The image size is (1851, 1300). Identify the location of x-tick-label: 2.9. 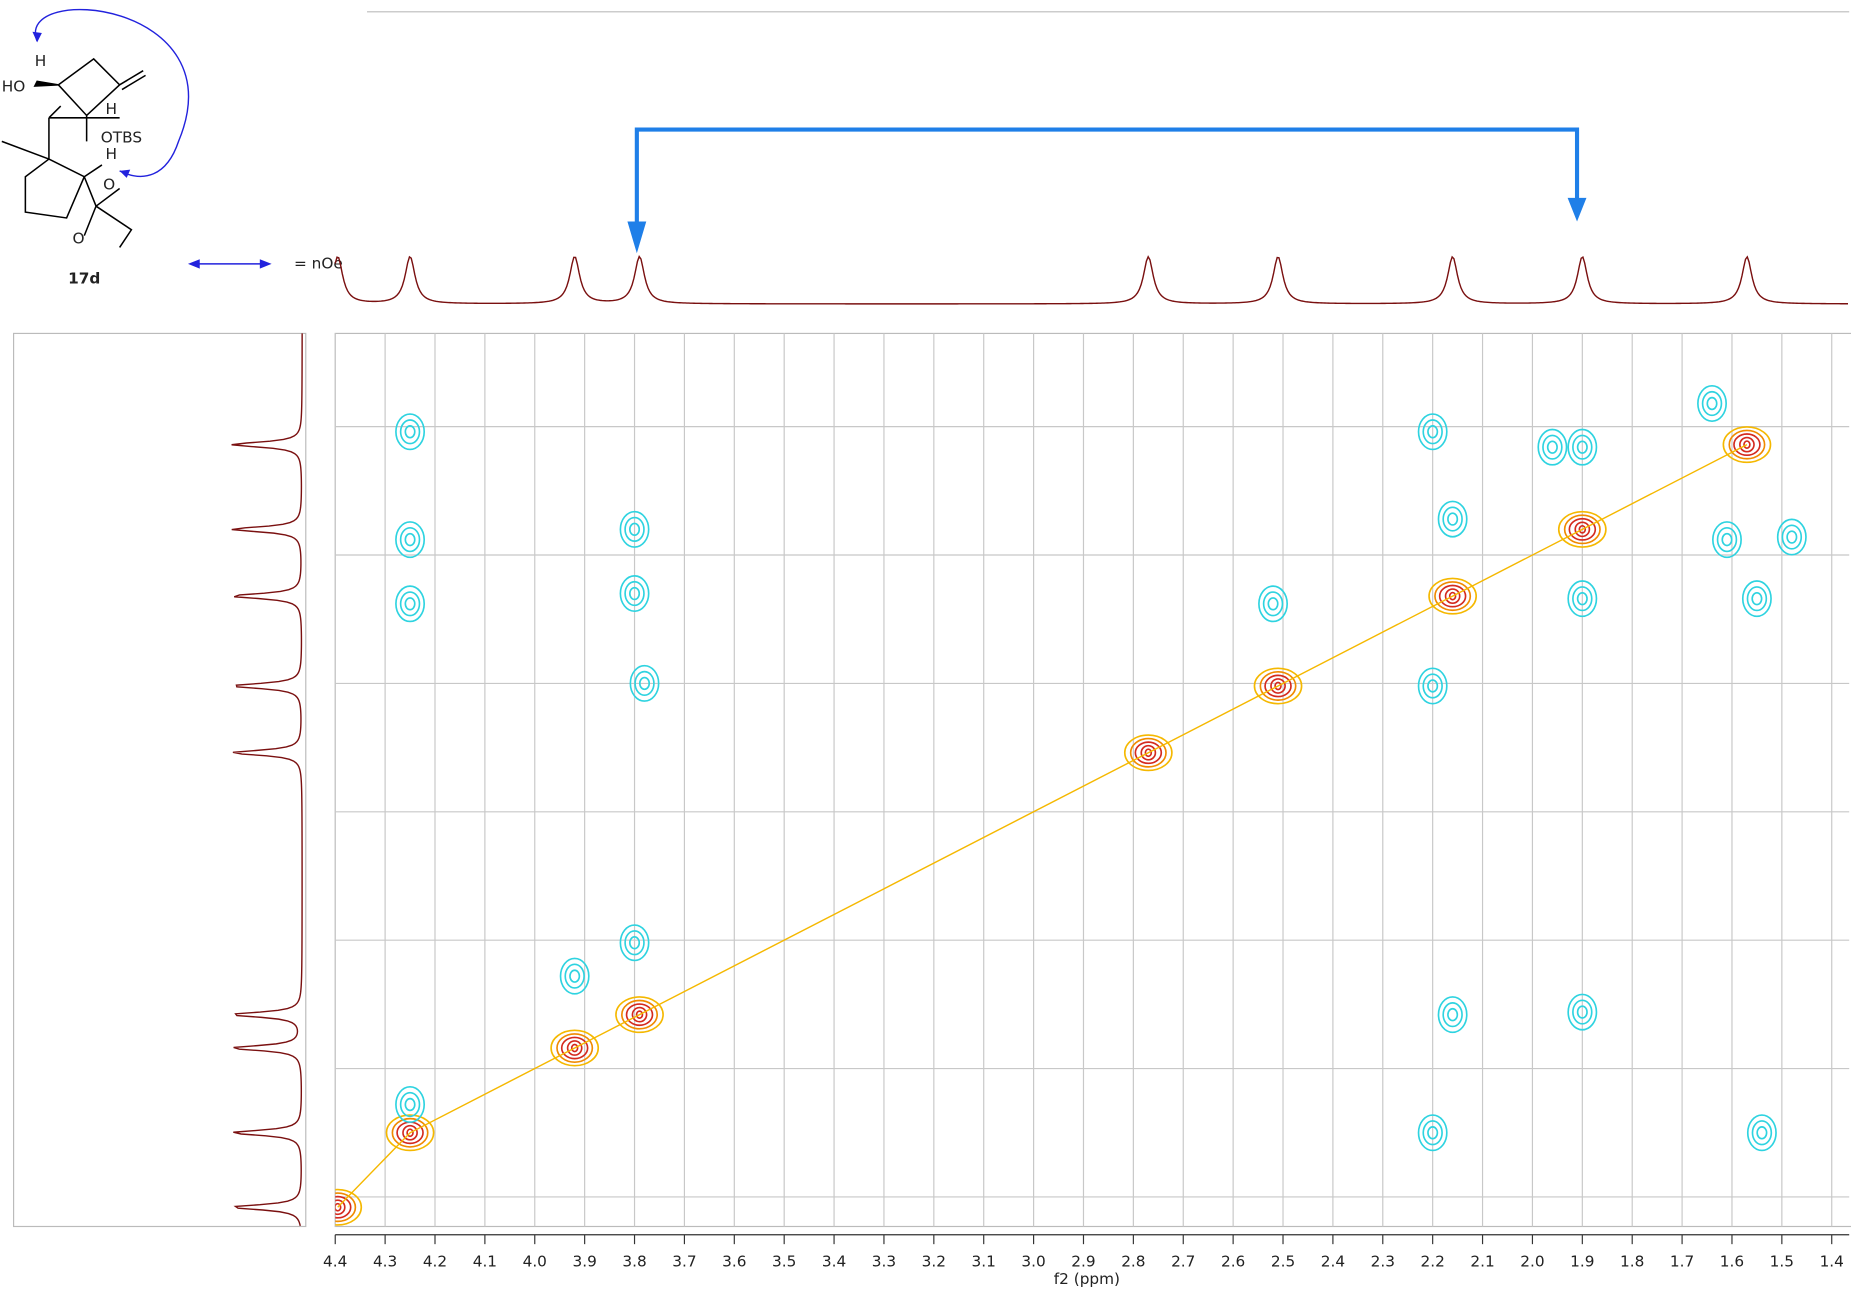
(1083, 1261).